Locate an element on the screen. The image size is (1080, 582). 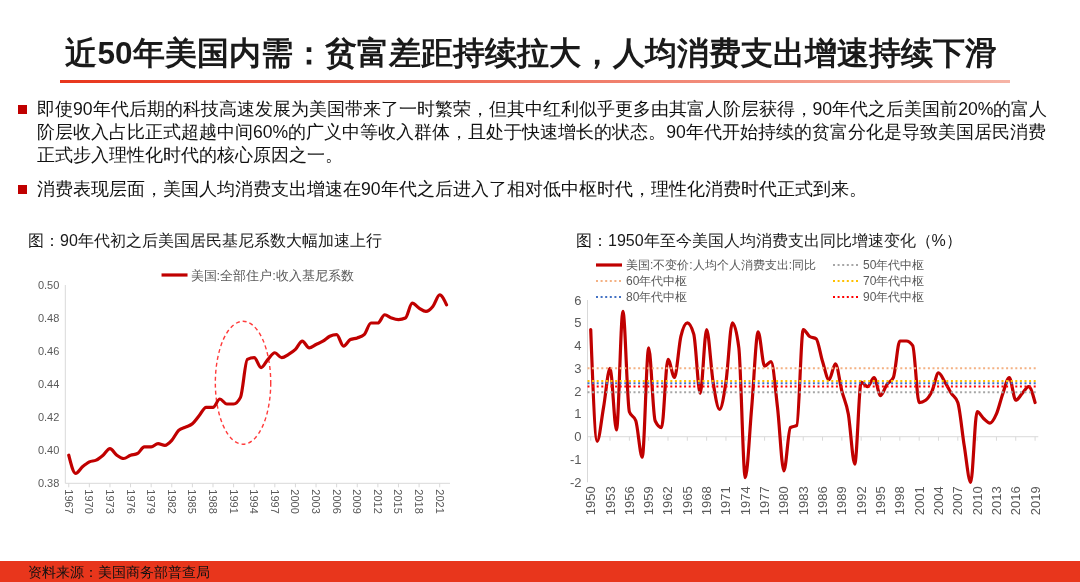
legend-label: 90年代中枢 is located at coordinates (894, 297).